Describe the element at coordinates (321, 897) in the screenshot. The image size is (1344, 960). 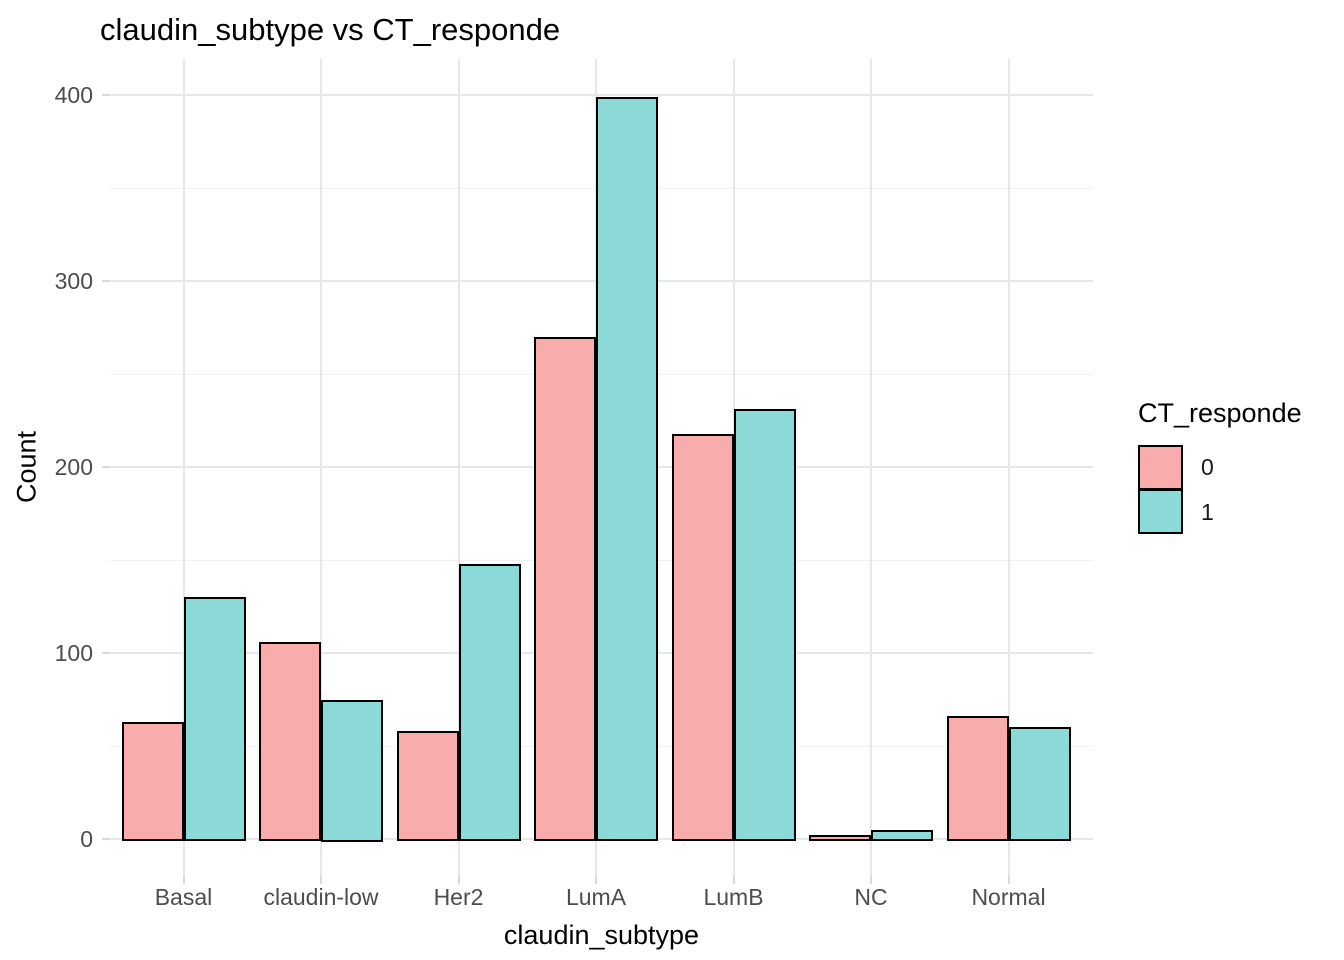
I see `x-tick-label-claudin-low: claudin-low` at that location.